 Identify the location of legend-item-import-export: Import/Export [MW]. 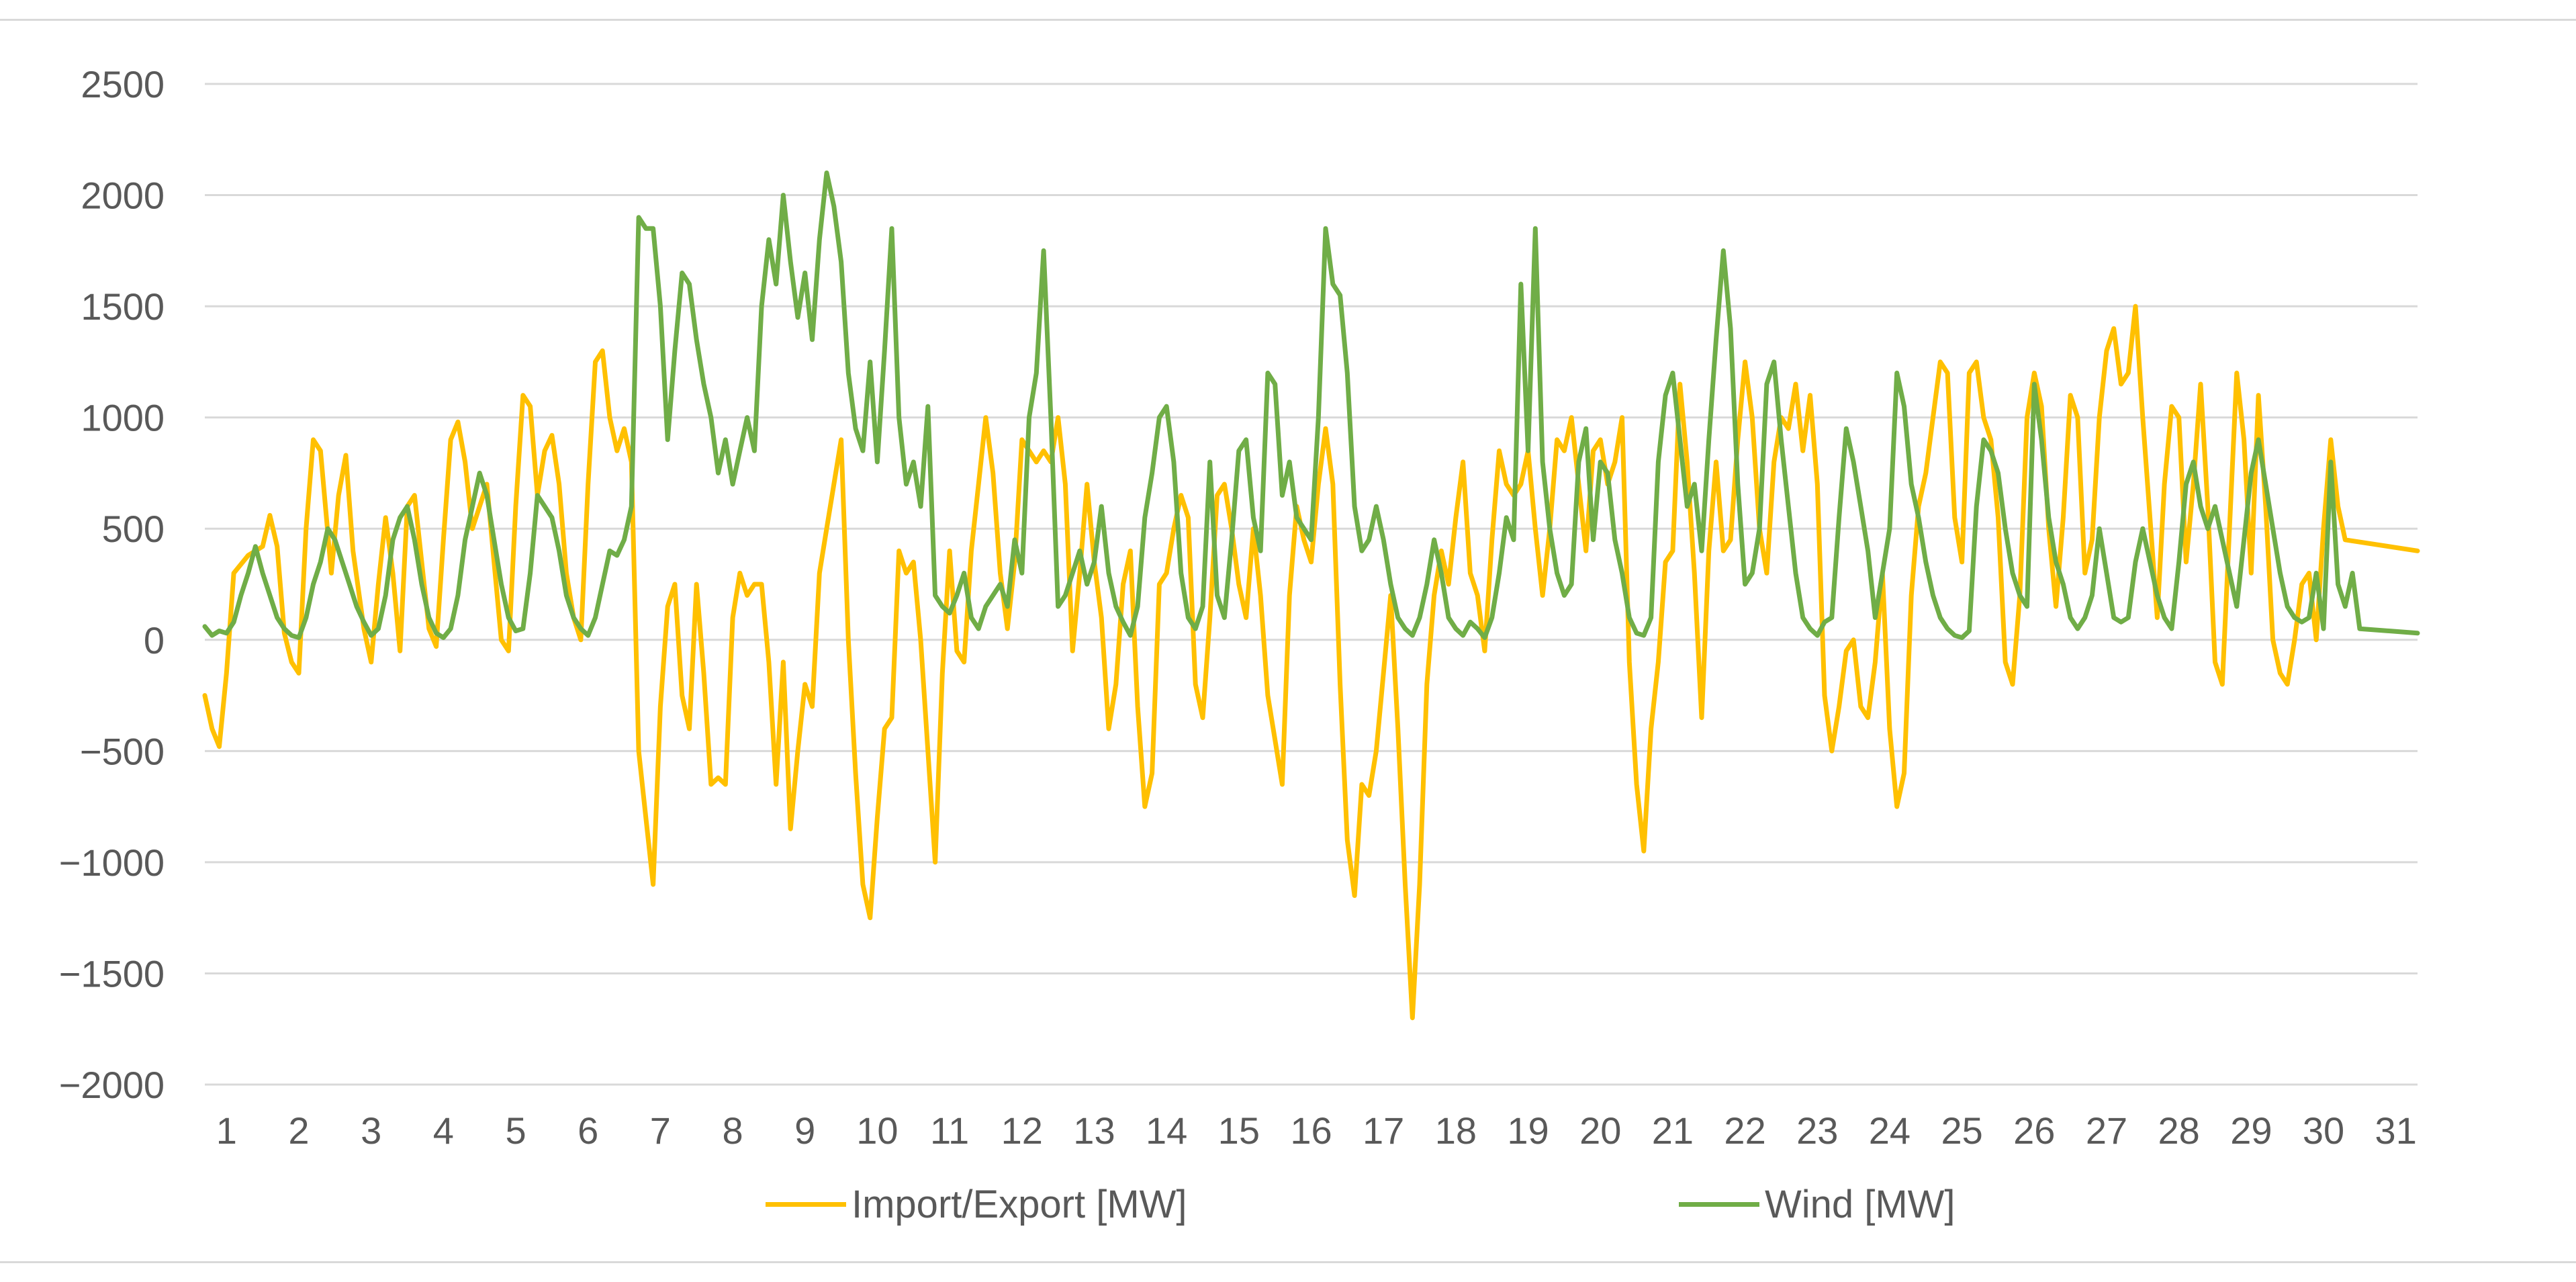
(976, 1204).